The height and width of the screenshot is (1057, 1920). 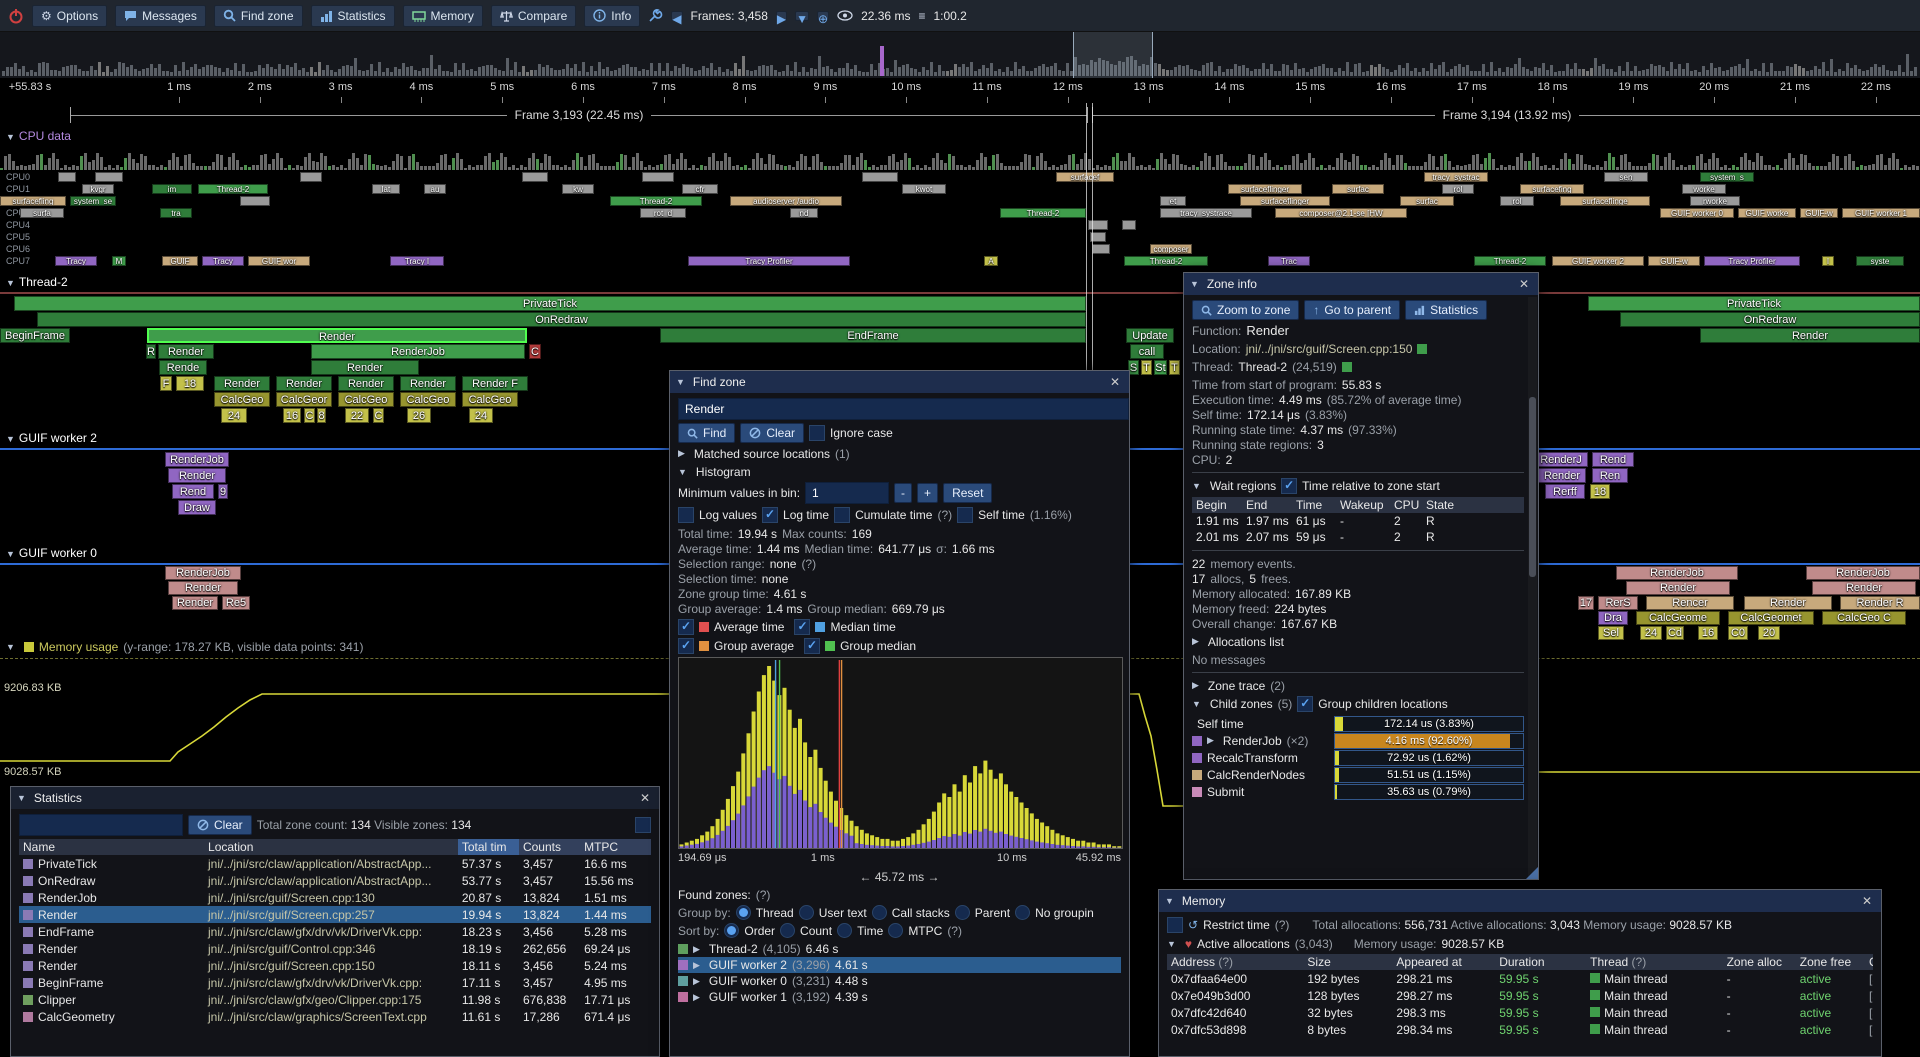 I want to click on timeline-zone: T, so click(x=1174, y=367).